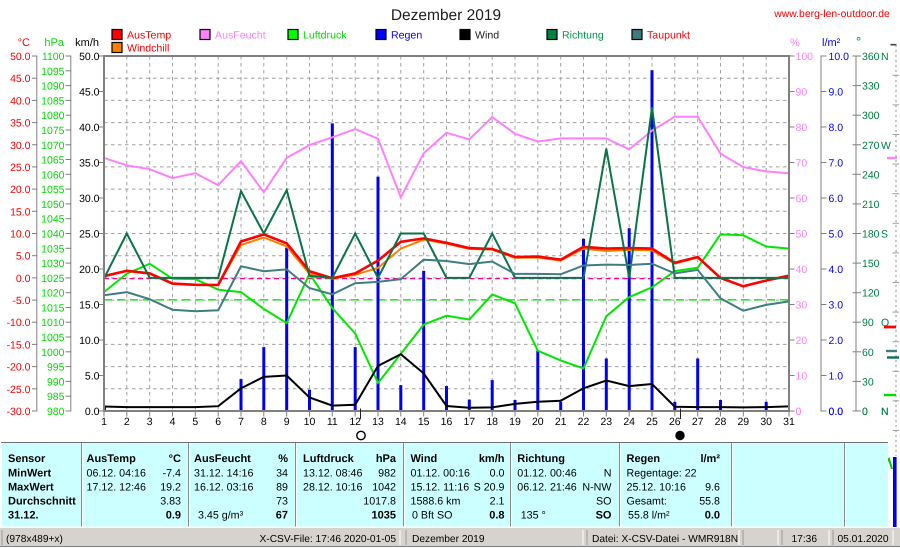 The width and height of the screenshot is (900, 548). Describe the element at coordinates (489, 488) in the screenshot. I see `svg-text: S 20.9` at that location.